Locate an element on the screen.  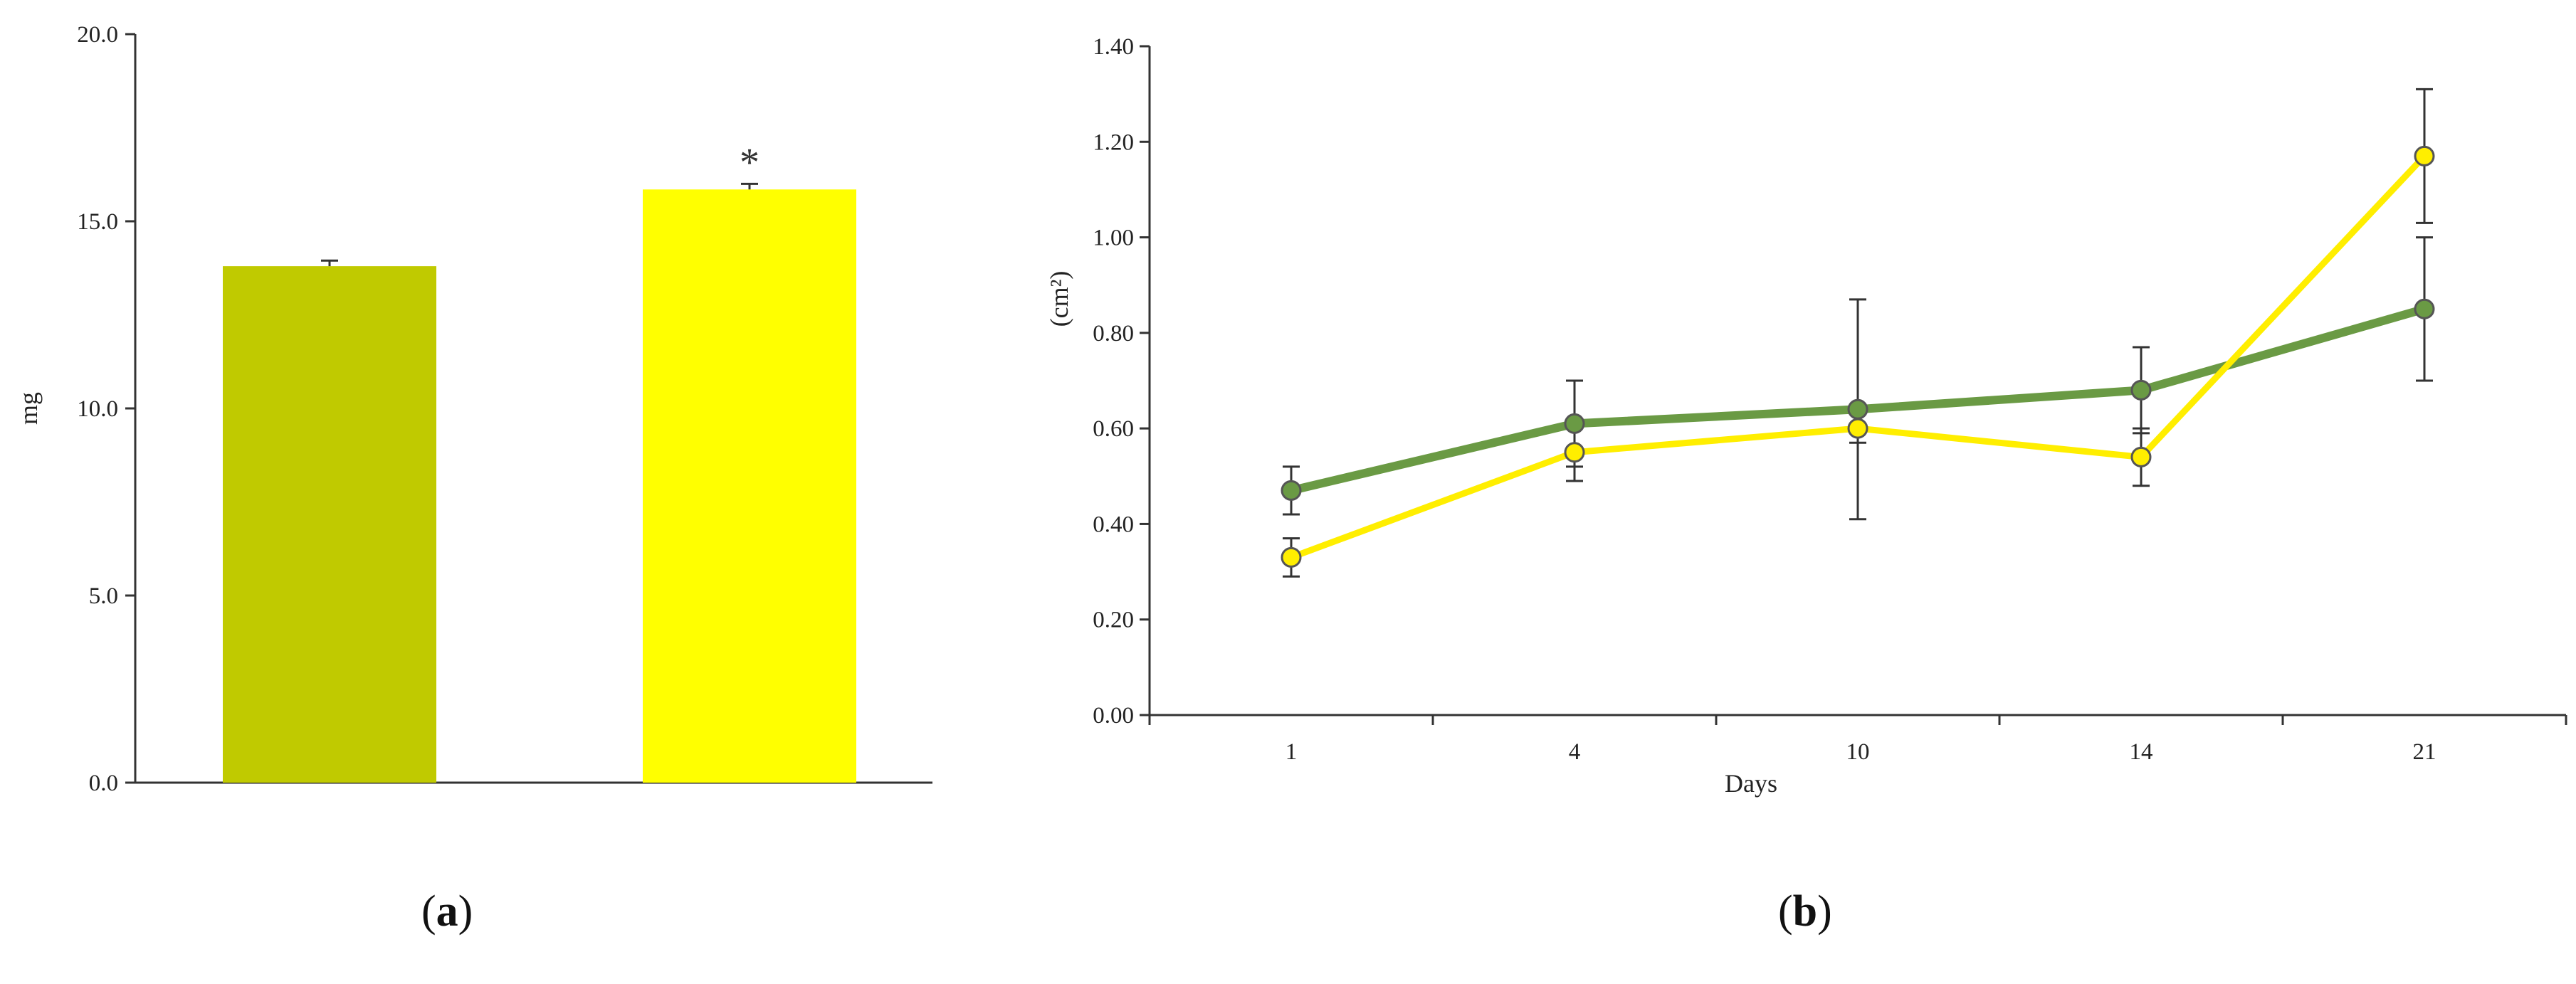
panel-caption-a: (a) is located at coordinates (447, 911).